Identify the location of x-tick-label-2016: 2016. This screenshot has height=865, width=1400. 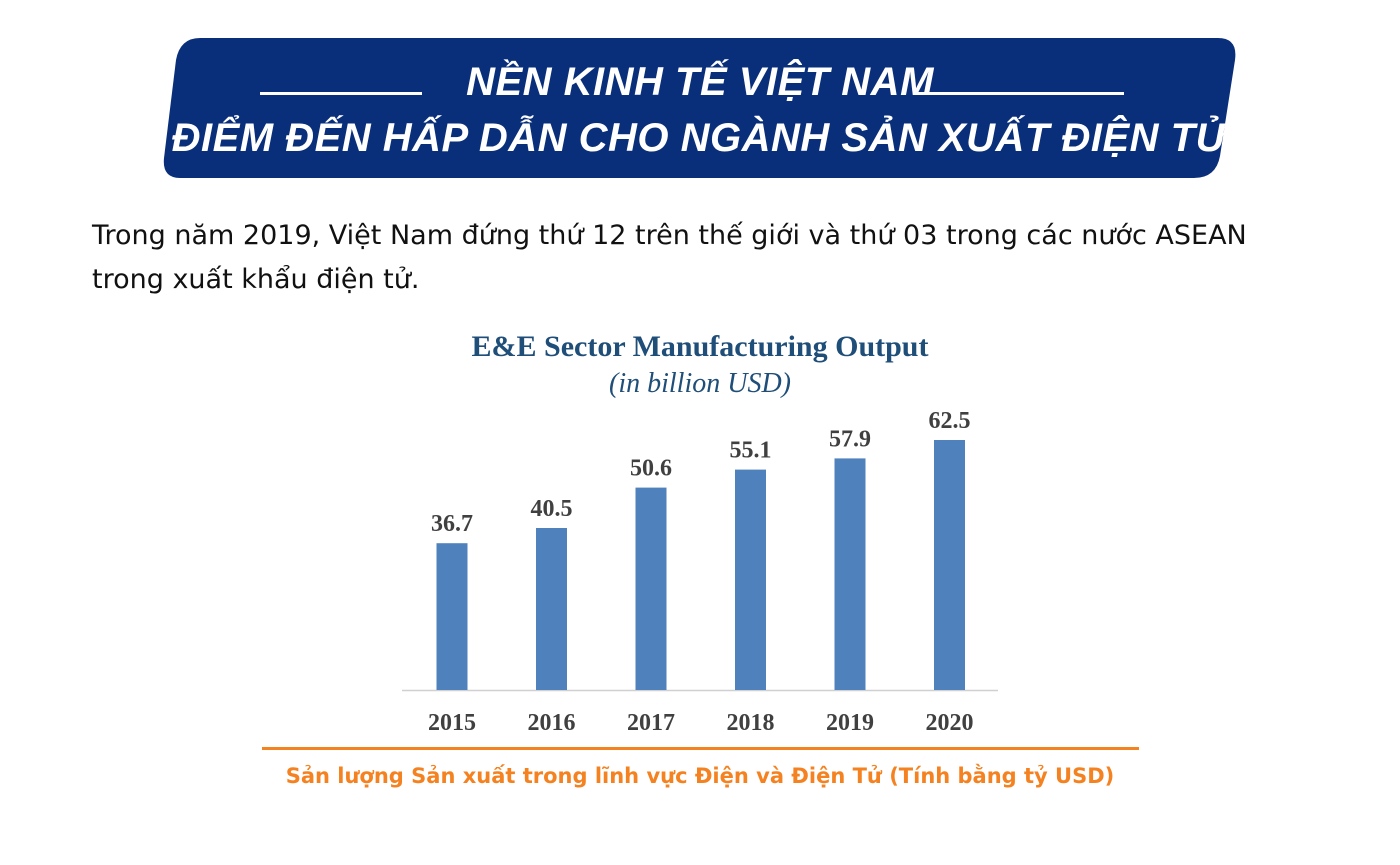
(552, 723).